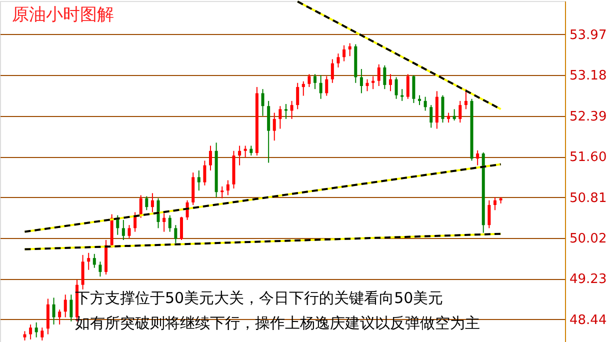 The image size is (607, 342). I want to click on annotation: 如有所突破则将继续下行，操作上杨逸庆建议以反弹做空为主, so click(277, 323).